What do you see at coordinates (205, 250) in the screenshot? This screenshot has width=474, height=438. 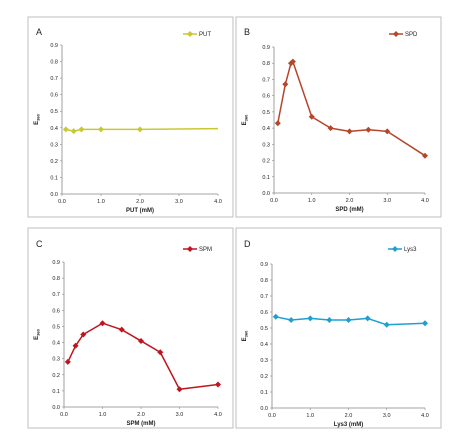 I see `legend-label: SPM` at bounding box center [205, 250].